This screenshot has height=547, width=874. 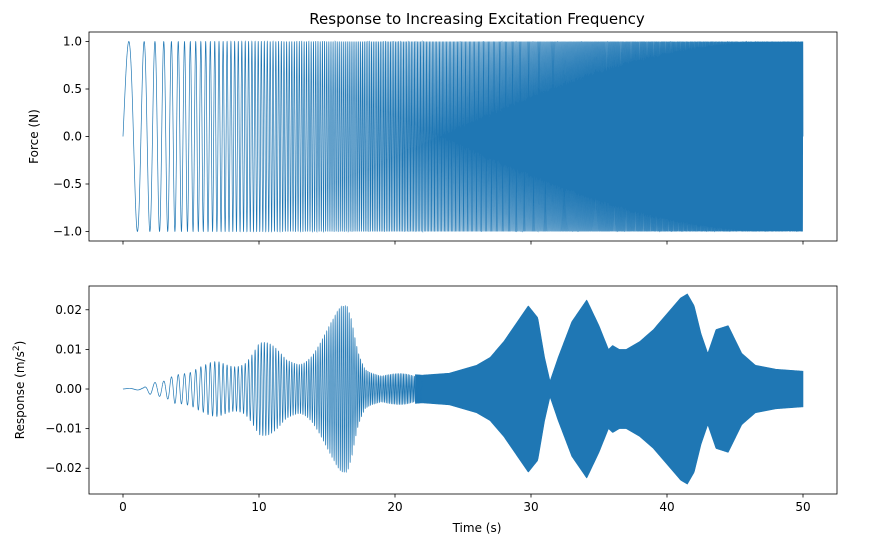 I want to click on y-tick-label: 0.02, so click(x=68, y=310).